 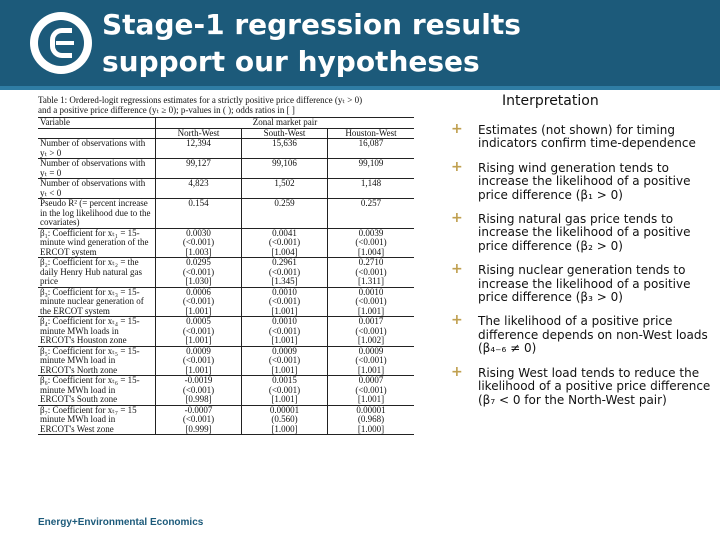 What do you see at coordinates (198, 143) in the screenshot?
I see `value-line: 12,394` at bounding box center [198, 143].